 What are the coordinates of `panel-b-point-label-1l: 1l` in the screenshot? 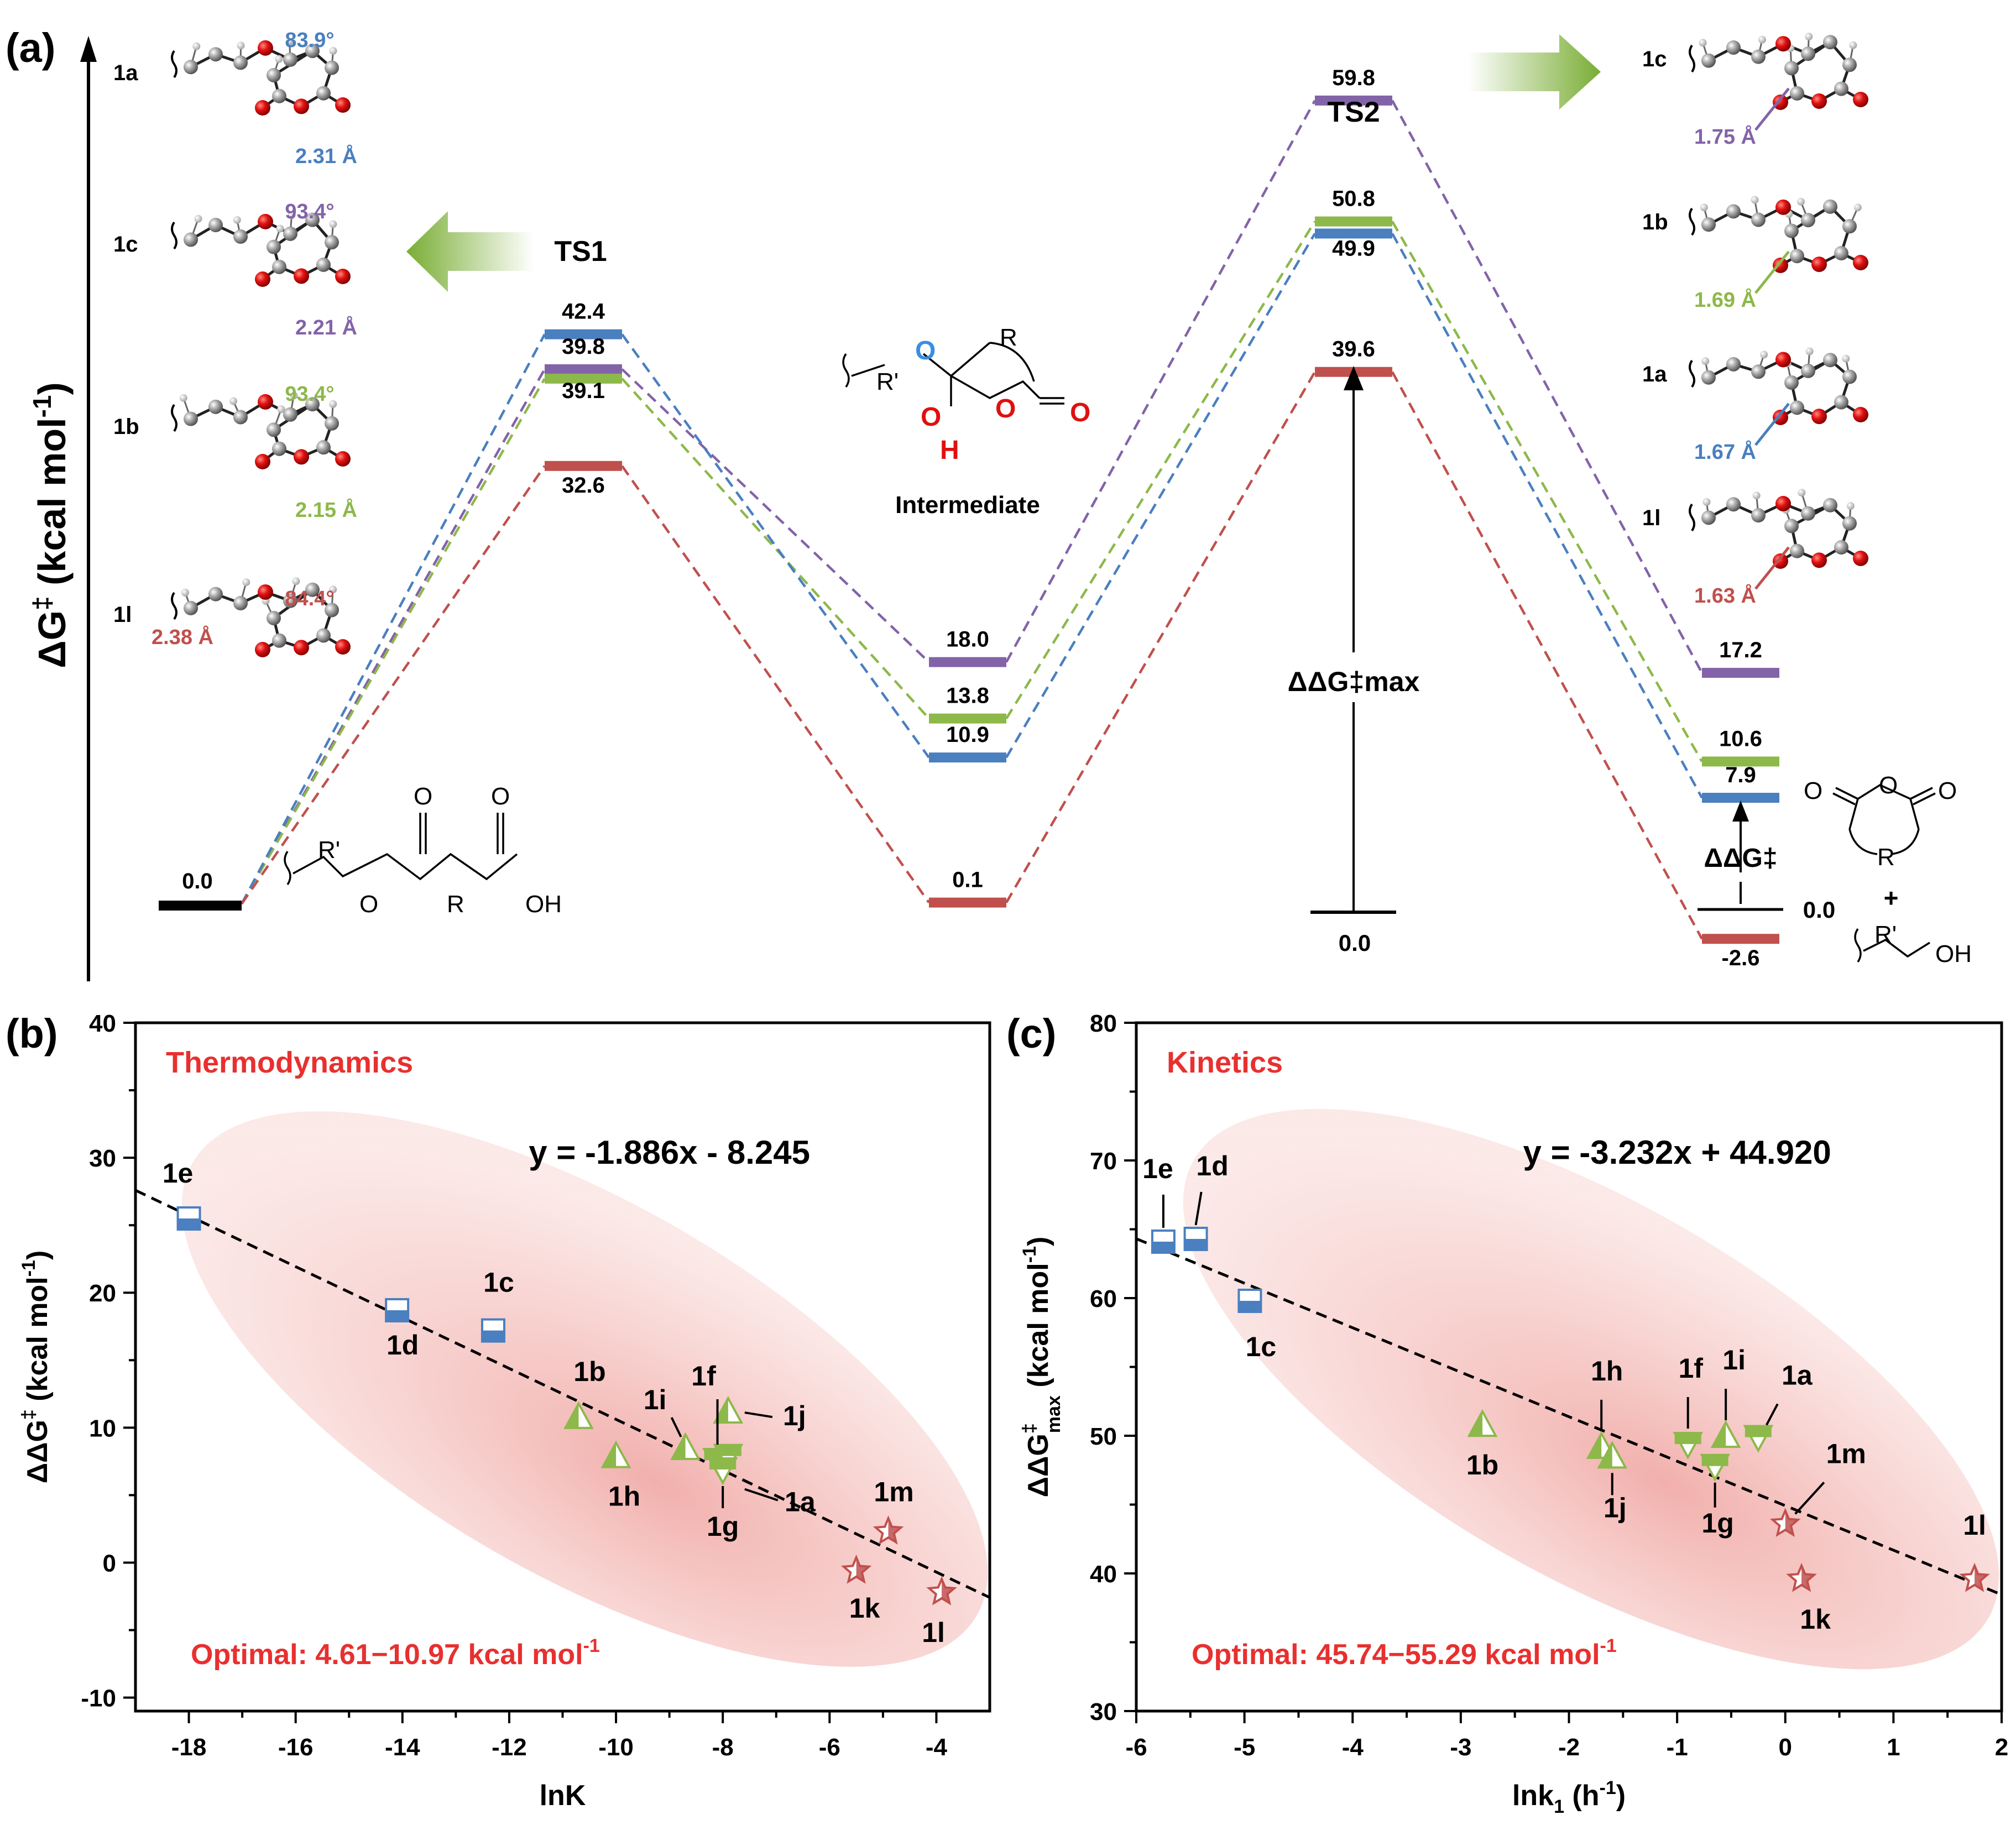 It's located at (934, 1633).